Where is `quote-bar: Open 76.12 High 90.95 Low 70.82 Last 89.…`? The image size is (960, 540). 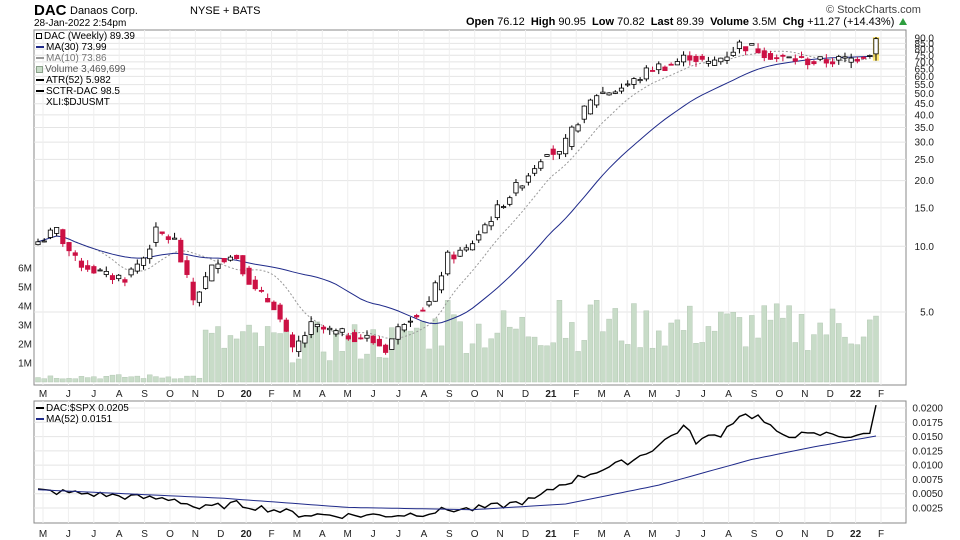
quote-bar: Open 76.12 High 90.95 Low 70.82 Last 89.… is located at coordinates (687, 22).